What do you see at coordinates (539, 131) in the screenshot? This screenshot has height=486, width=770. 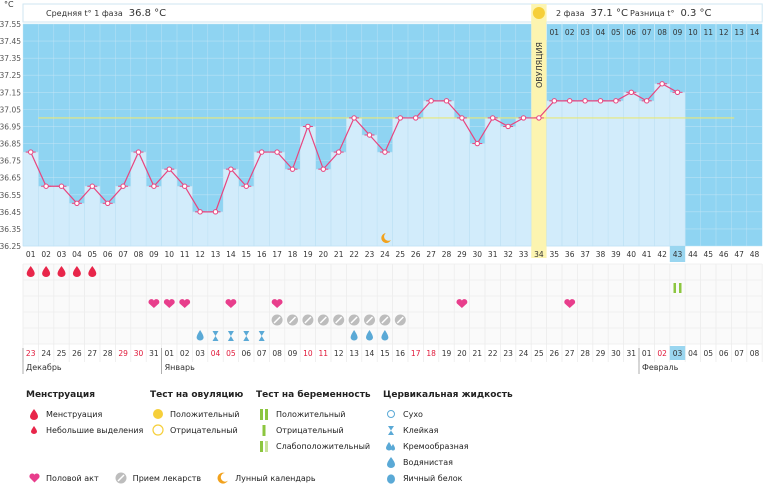 I see `ovulation-column` at bounding box center [539, 131].